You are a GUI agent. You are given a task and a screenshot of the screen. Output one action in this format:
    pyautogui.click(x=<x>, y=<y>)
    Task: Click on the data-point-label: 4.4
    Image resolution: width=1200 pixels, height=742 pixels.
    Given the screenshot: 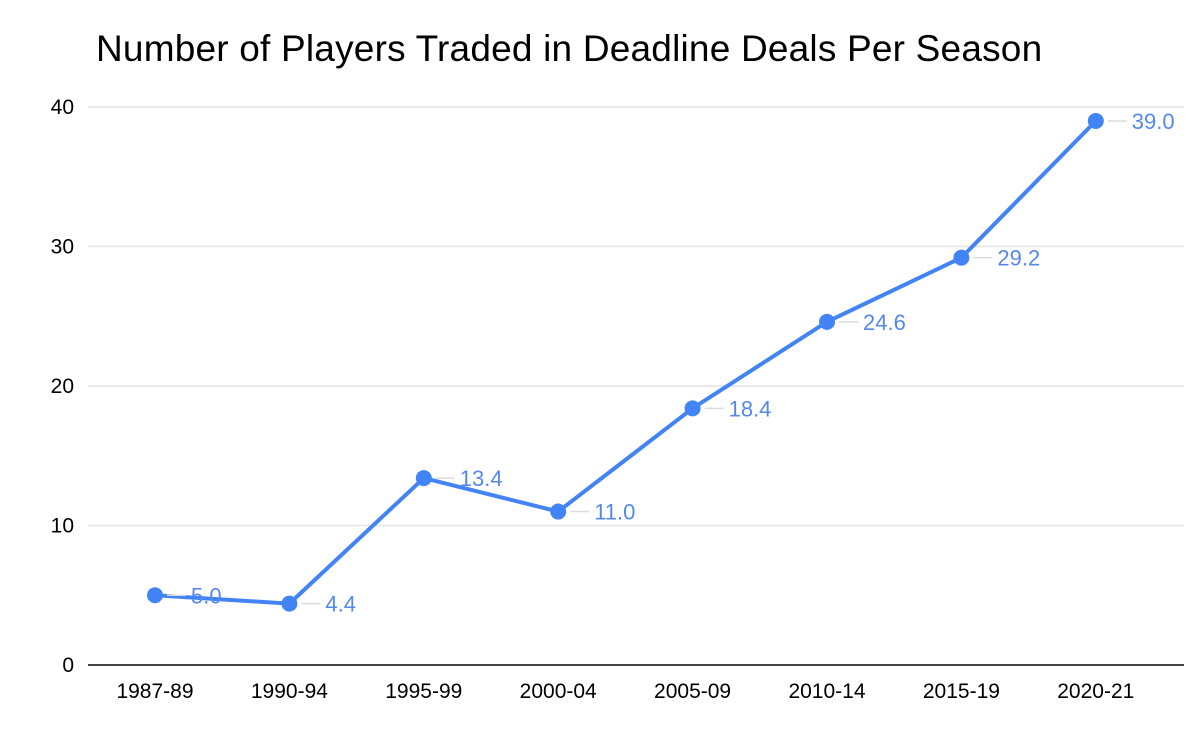 What is the action you would take?
    pyautogui.click(x=340, y=604)
    